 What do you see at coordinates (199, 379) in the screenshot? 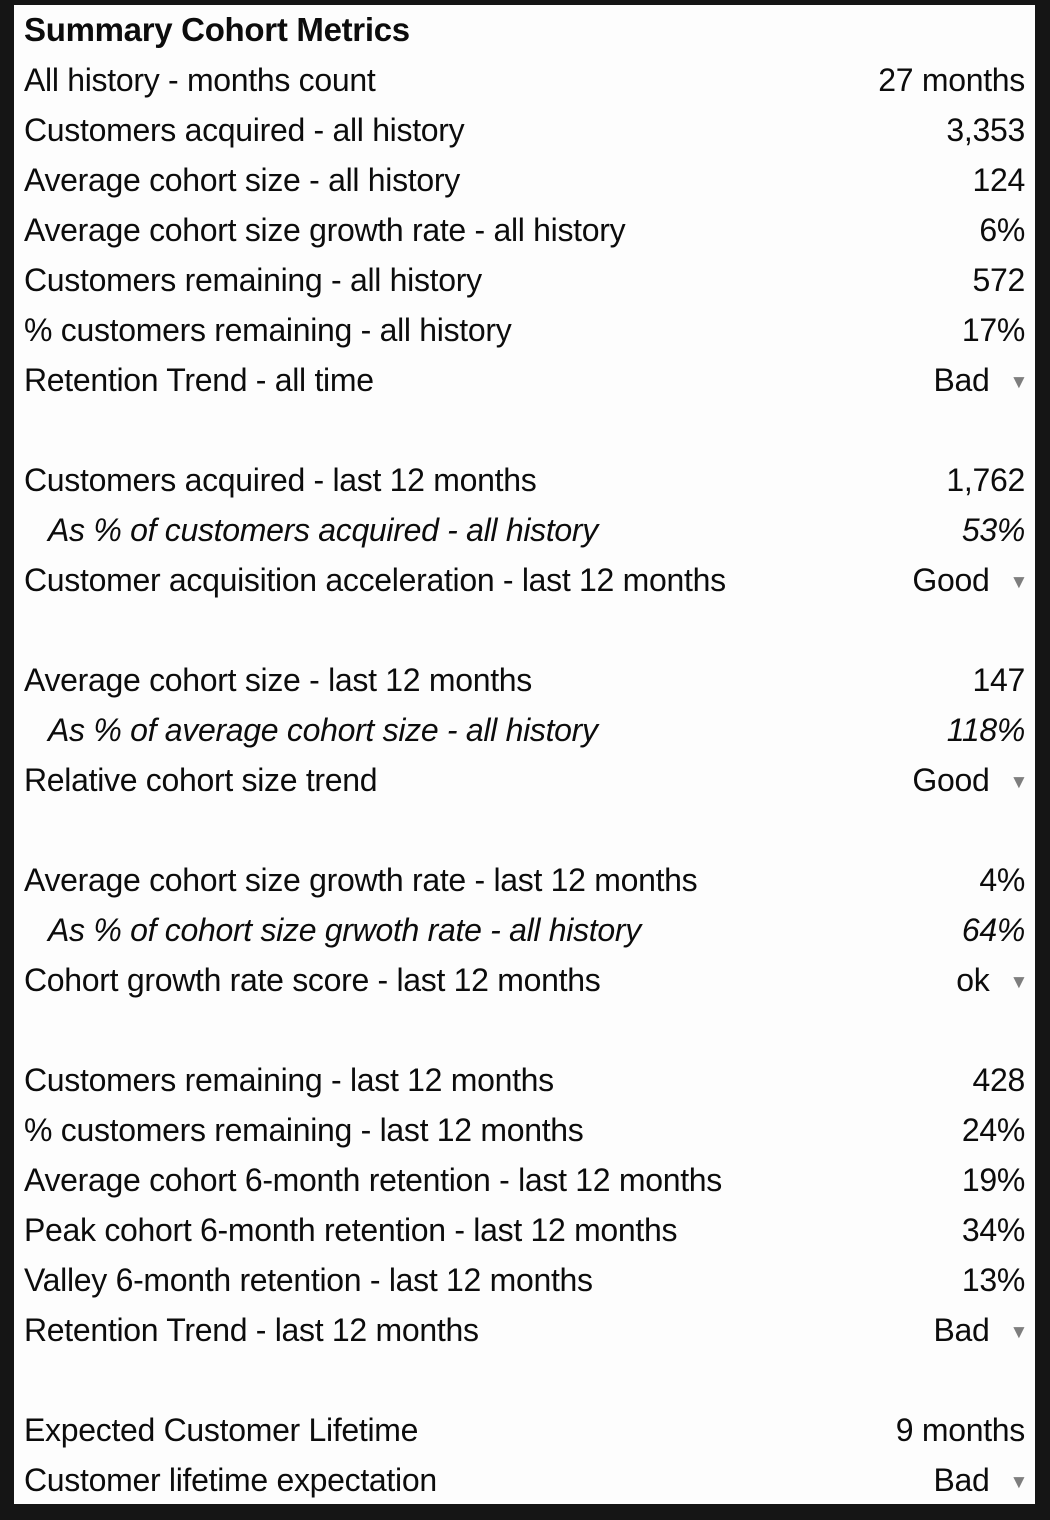
I see `metric-label: Retention Trend - all time` at bounding box center [199, 379].